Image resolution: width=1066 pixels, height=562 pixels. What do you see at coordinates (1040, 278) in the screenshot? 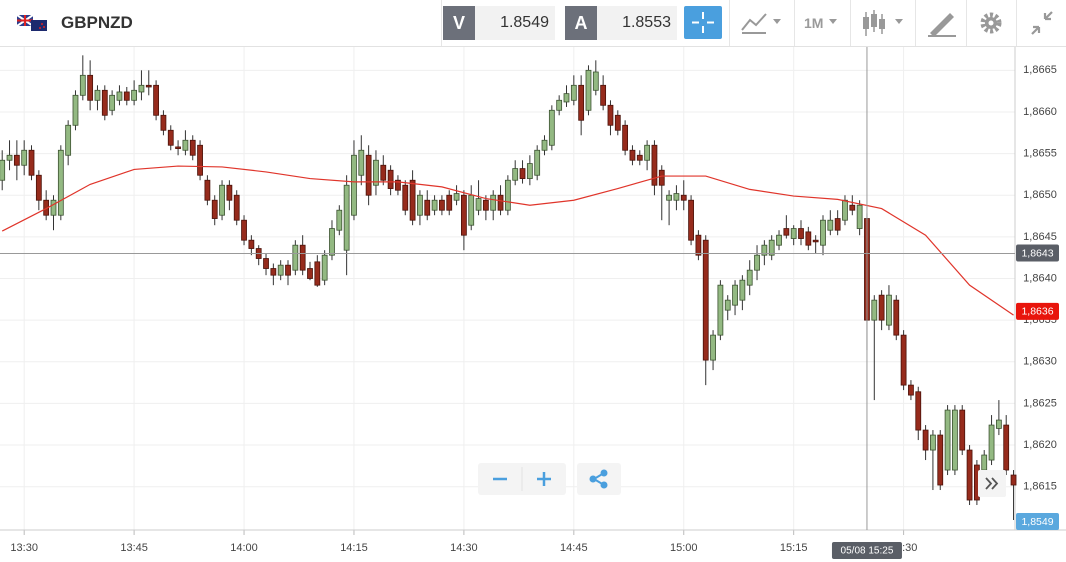
I see `y-tick-label: 1,8640` at bounding box center [1040, 278].